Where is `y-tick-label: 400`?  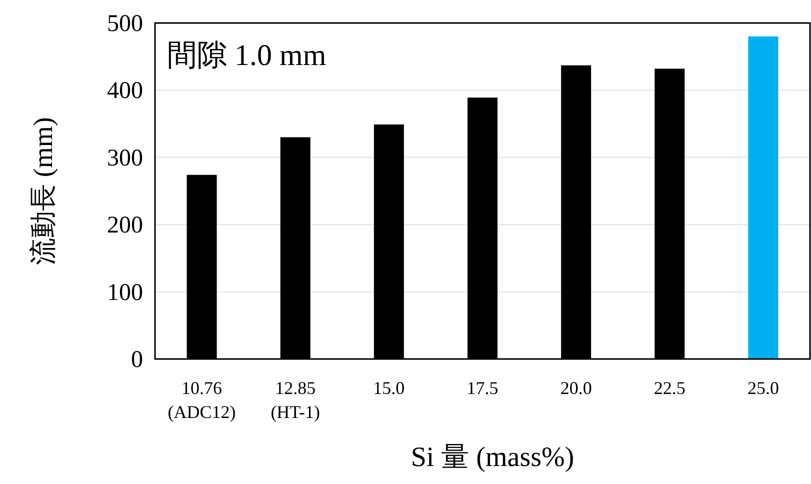 y-tick-label: 400 is located at coordinates (125, 91).